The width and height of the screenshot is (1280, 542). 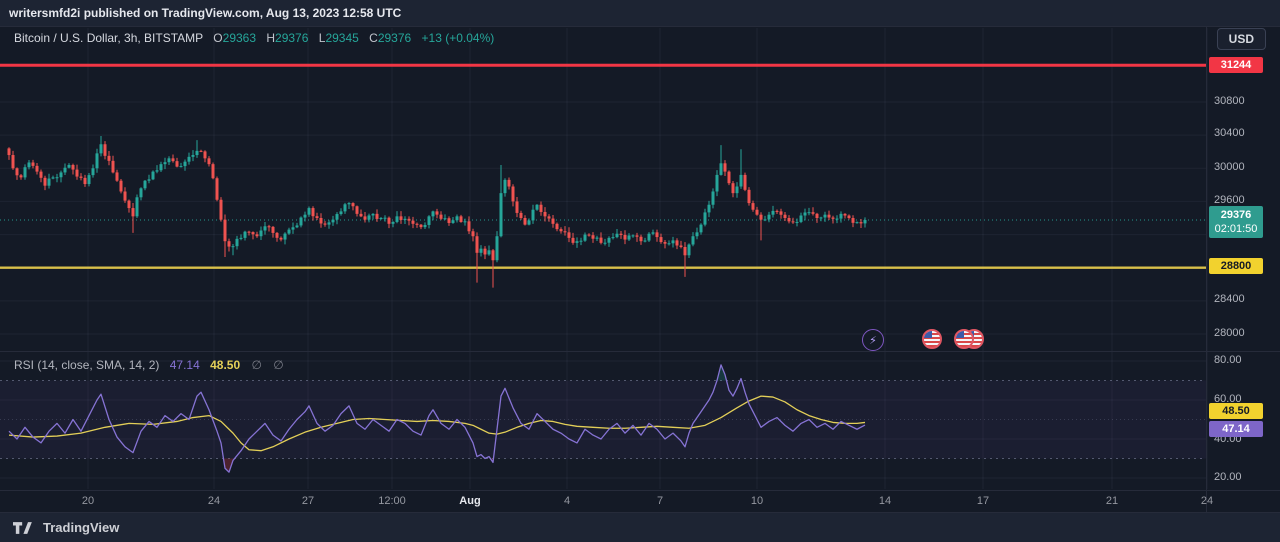 I want to click on time-axis-tick: 21, so click(x=1112, y=501).